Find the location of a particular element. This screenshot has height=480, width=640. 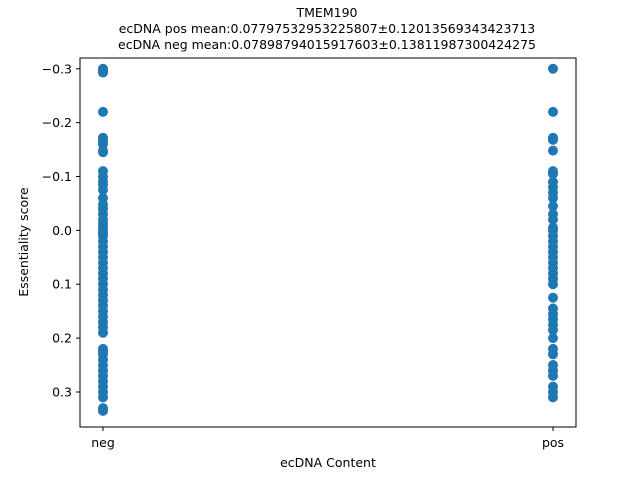

y-tick-label: 0.0 is located at coordinates (62, 230).